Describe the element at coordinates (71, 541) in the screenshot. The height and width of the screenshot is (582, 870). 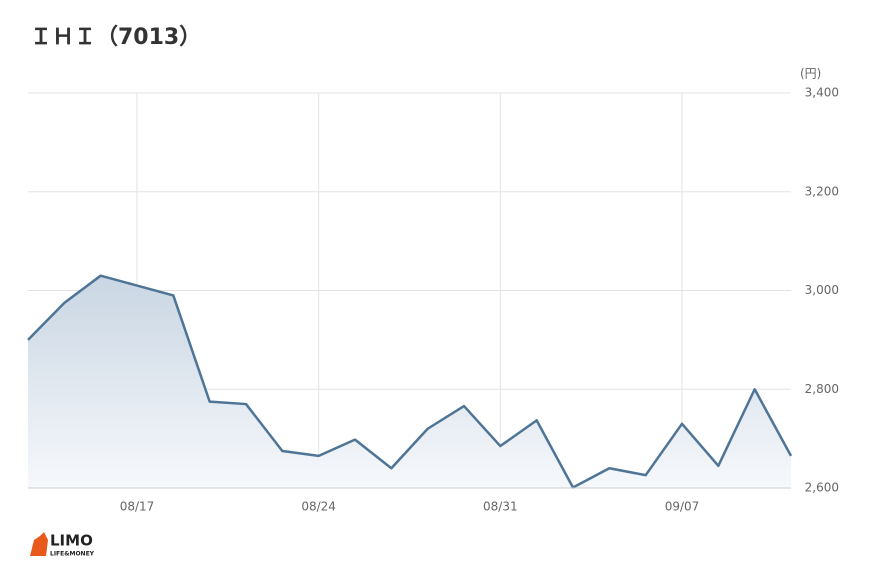
I see `logo-name: LIMO` at that location.